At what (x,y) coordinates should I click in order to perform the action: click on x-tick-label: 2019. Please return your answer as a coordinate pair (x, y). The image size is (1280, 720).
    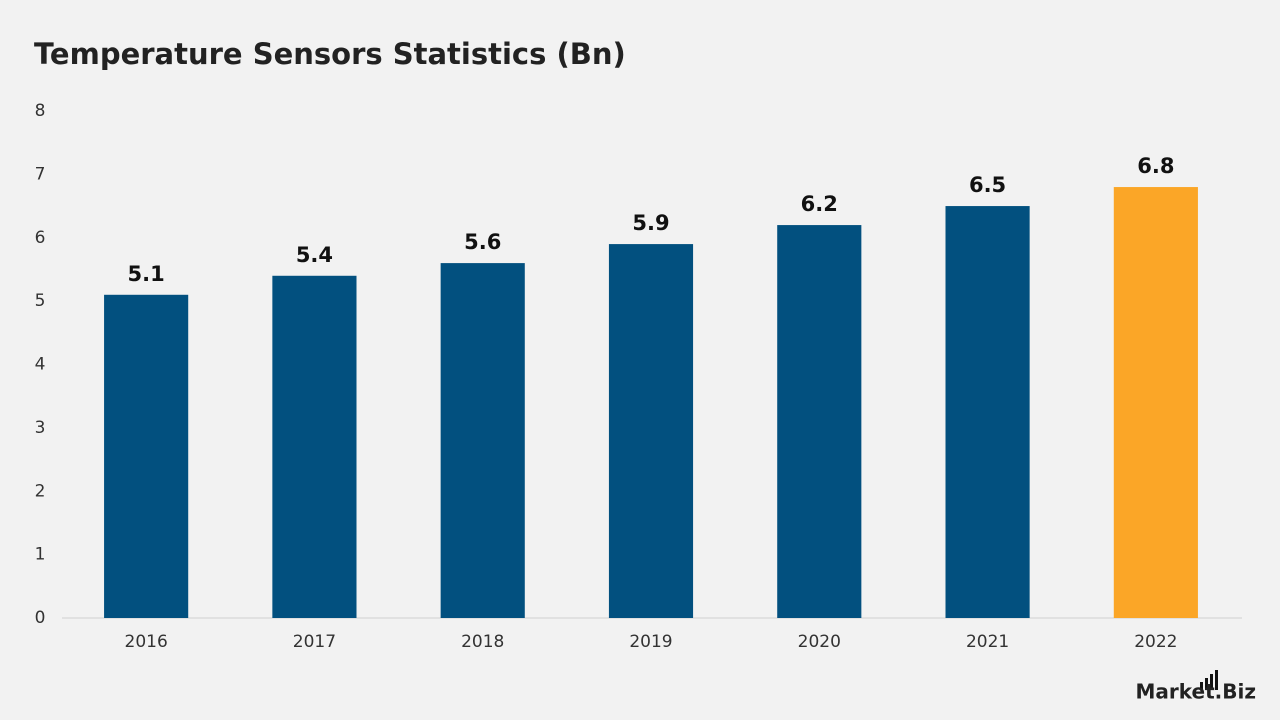
    Looking at the image, I should click on (650, 642).